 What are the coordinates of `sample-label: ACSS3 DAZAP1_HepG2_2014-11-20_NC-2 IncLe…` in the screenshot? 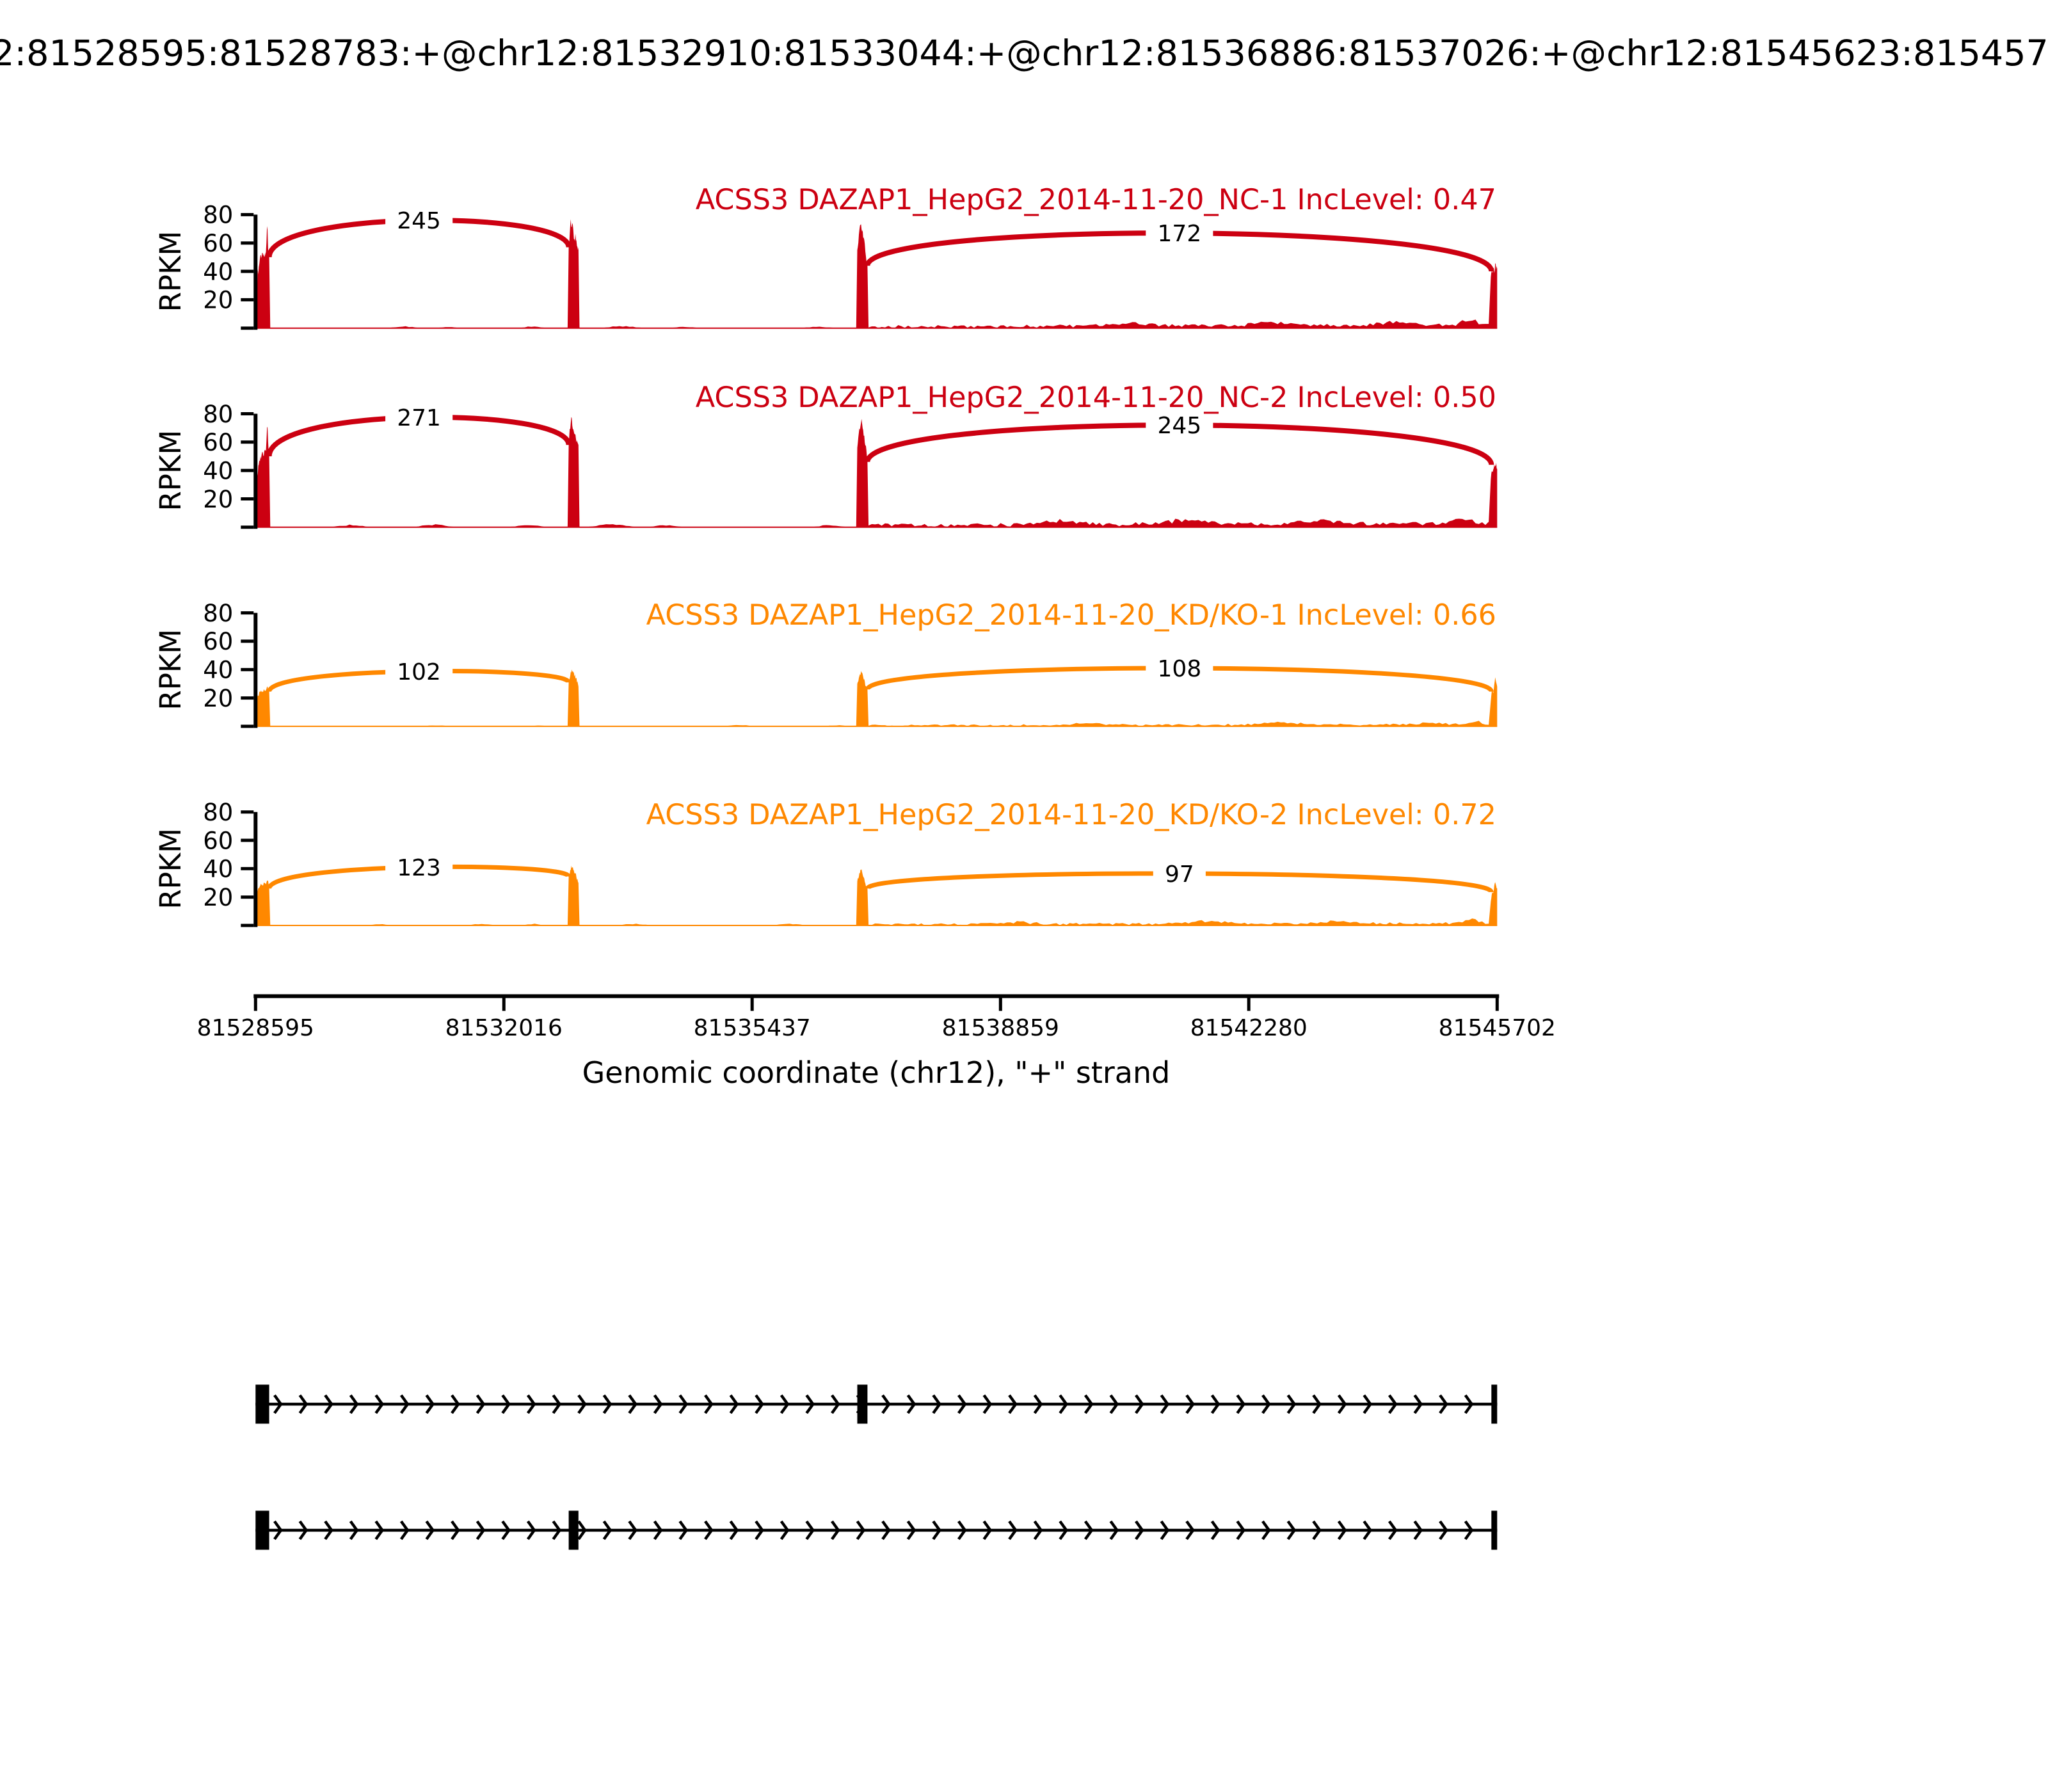 It's located at (1096, 397).